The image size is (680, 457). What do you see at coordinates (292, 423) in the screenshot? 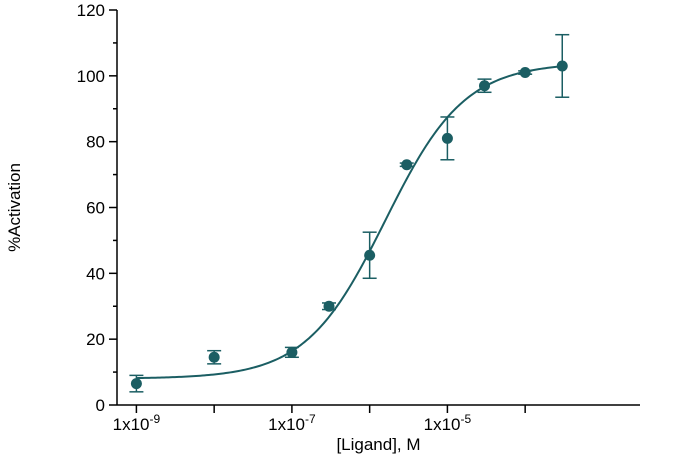
I see `x-tick-label: 1x10⁻⁷` at bounding box center [292, 423].